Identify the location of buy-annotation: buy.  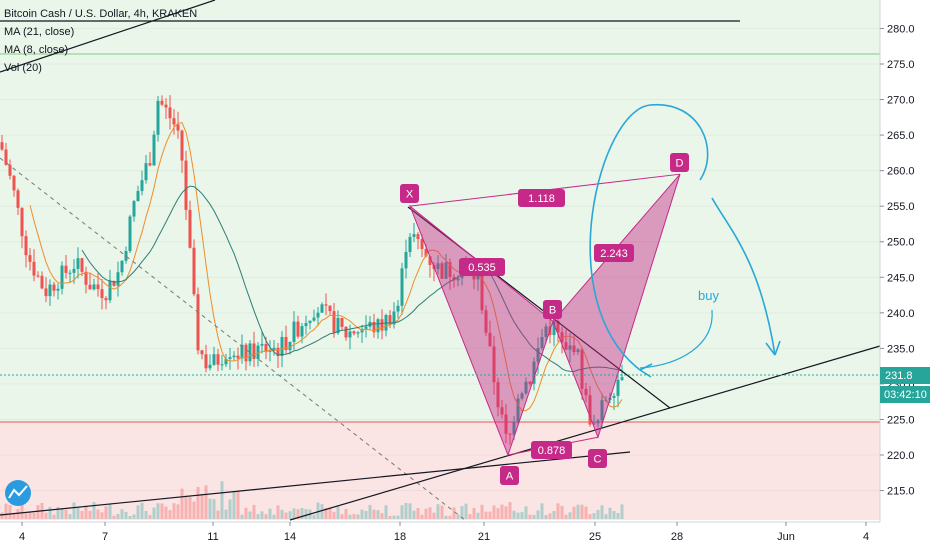
(708, 295).